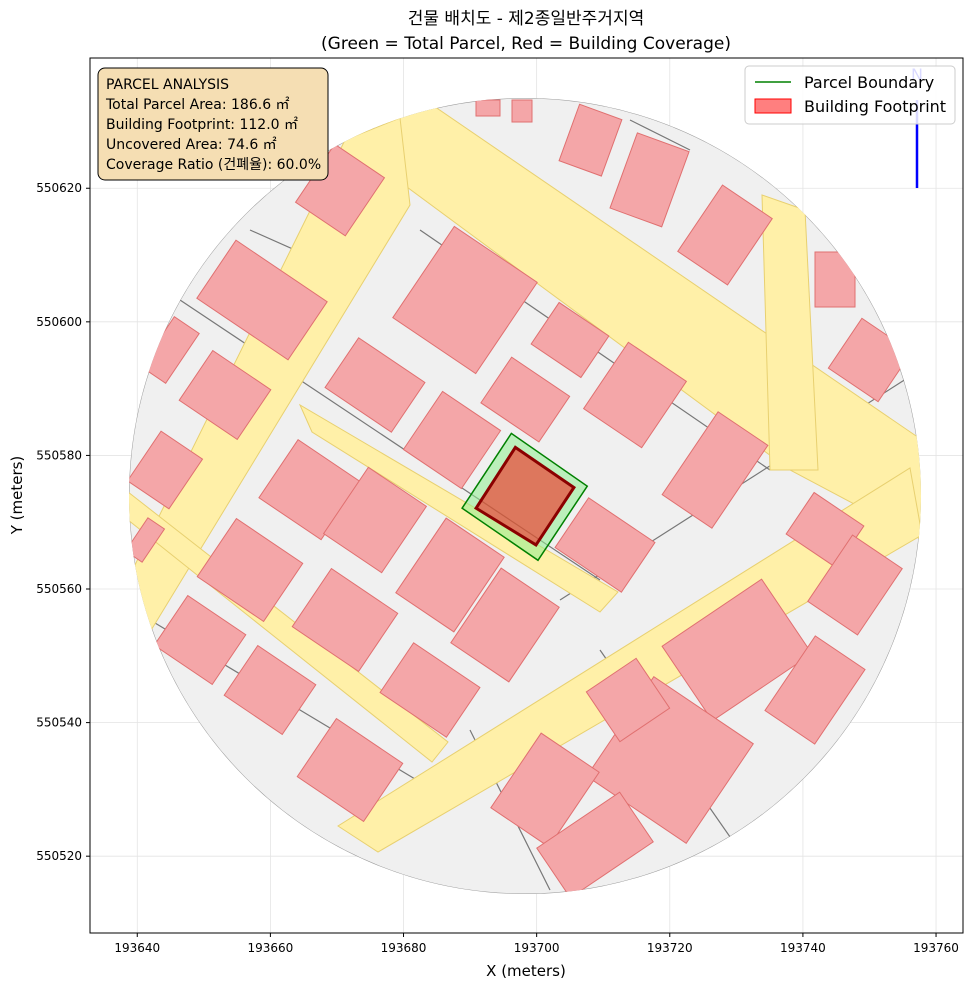  What do you see at coordinates (59, 455) in the screenshot?
I see `y-tick-label: 550580` at bounding box center [59, 455].